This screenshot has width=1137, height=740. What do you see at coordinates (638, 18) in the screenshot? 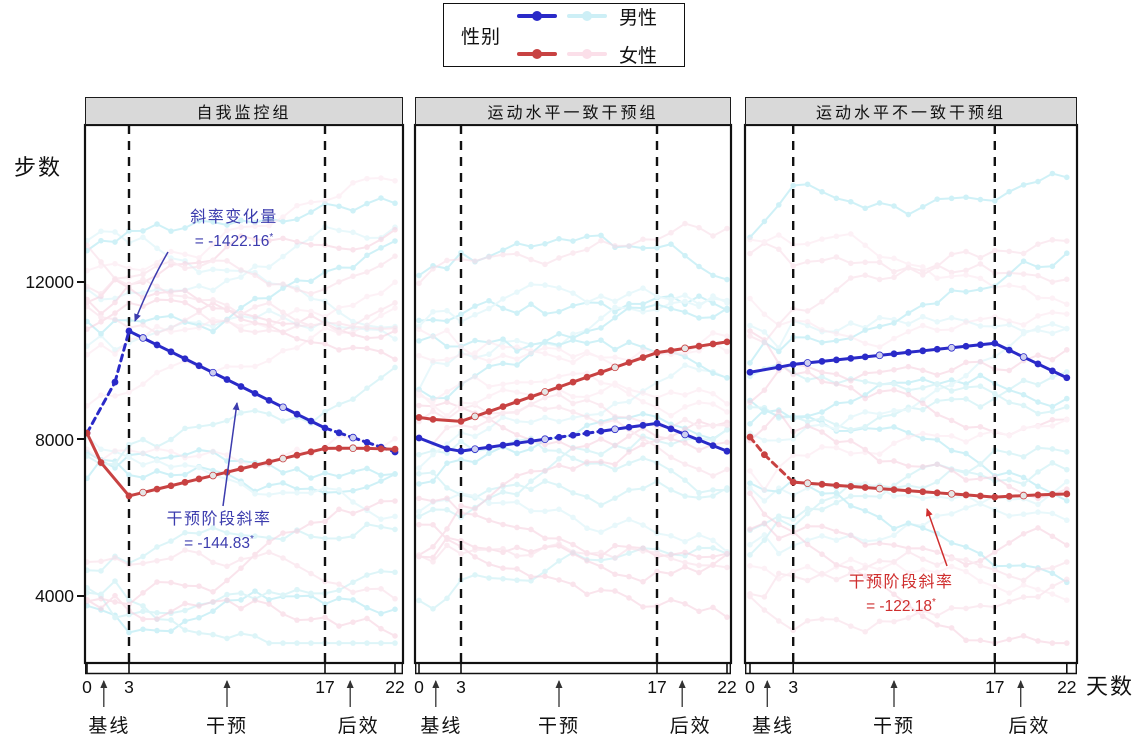
I see `legend-label-male: 男性` at bounding box center [638, 18].